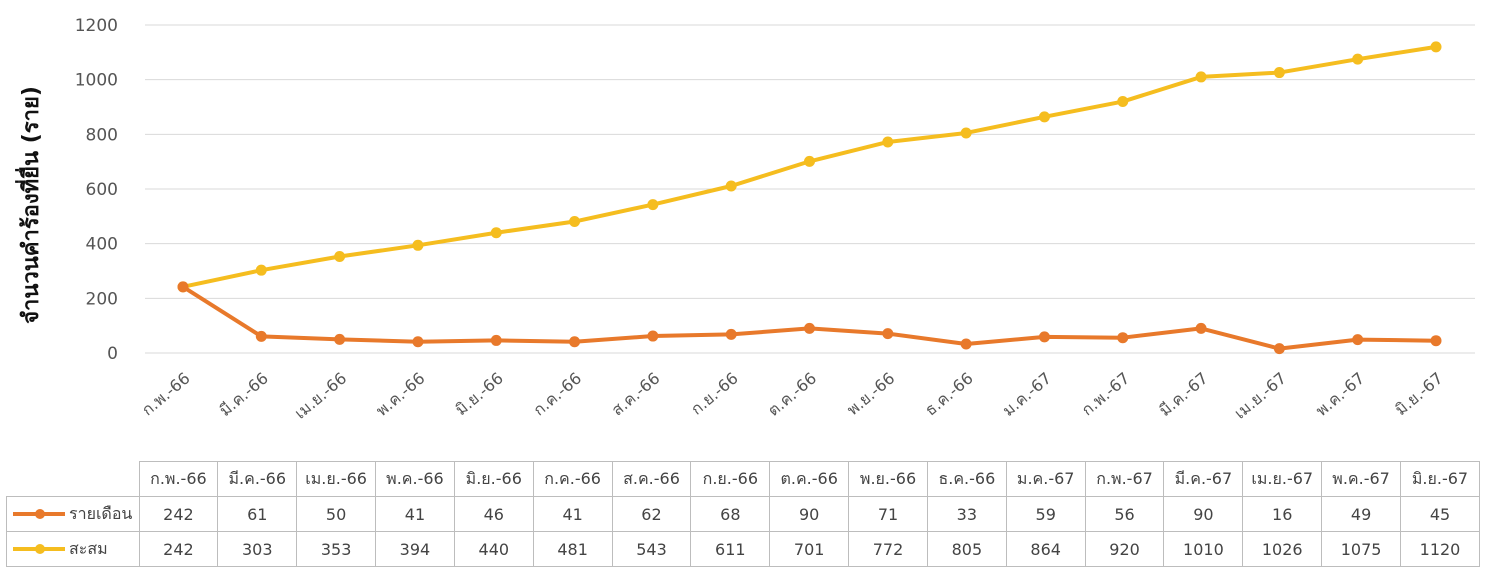 This screenshot has width=1487, height=574. I want to click on legend-label: รายเดือน, so click(101, 513).